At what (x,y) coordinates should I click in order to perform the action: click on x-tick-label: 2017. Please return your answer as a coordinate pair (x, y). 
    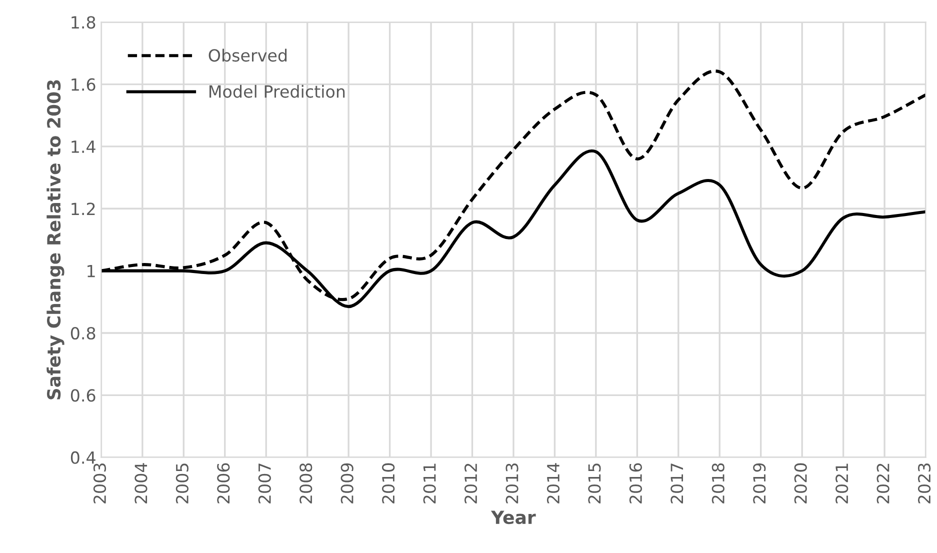
    Looking at the image, I should click on (677, 484).